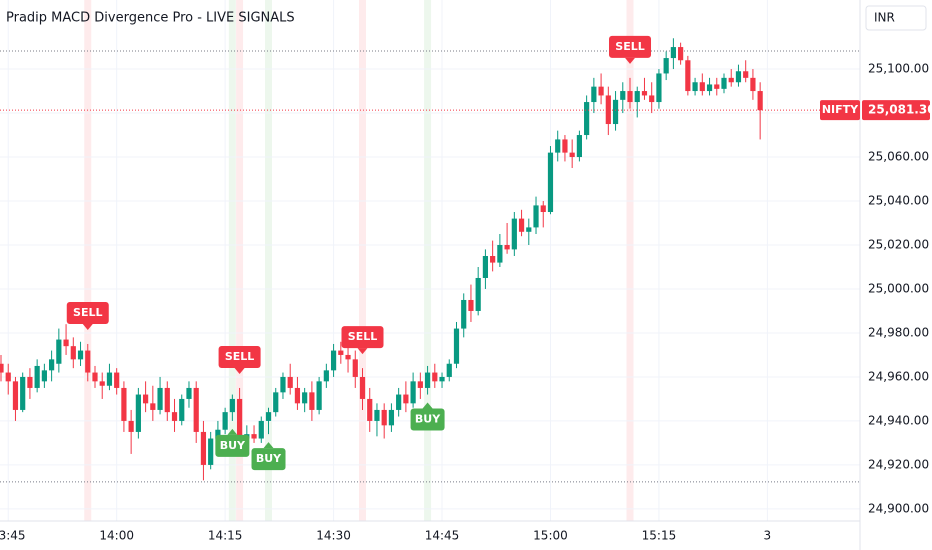 The width and height of the screenshot is (932, 550). I want to click on signal-label: BUY, so click(428, 419).